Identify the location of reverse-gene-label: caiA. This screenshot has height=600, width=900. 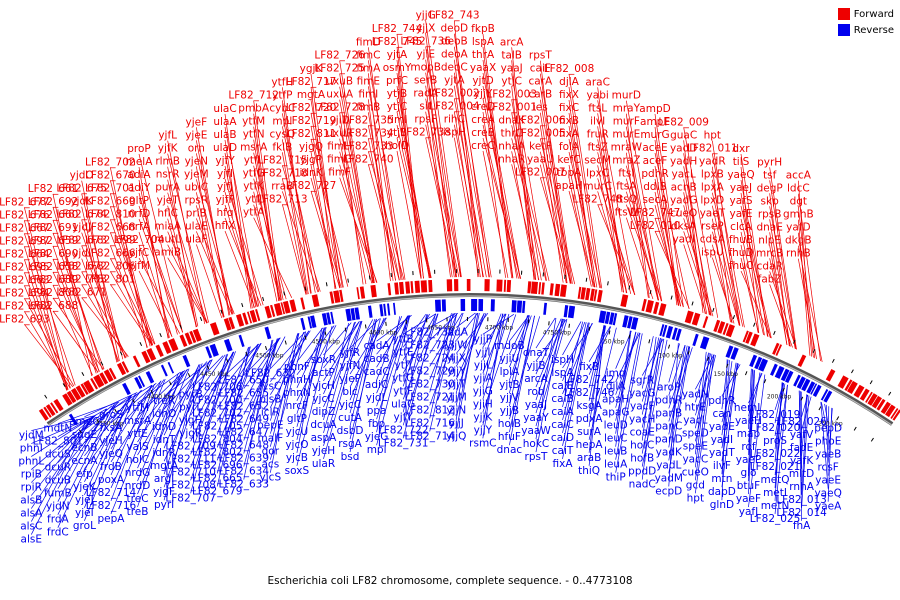
(562, 412).